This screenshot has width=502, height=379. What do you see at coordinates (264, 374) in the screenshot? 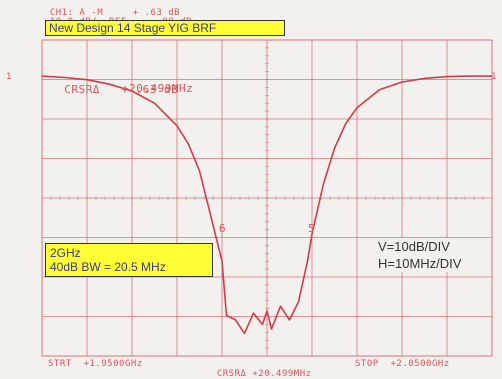
I see `footer-cursor: CRSRΔ +20.499MHz` at bounding box center [264, 374].